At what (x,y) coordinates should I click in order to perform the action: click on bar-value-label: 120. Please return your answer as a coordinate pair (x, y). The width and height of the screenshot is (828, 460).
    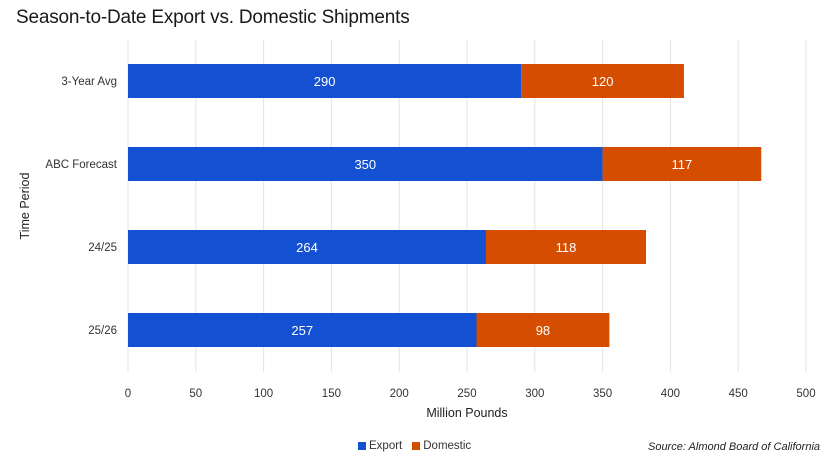
    Looking at the image, I should click on (603, 81).